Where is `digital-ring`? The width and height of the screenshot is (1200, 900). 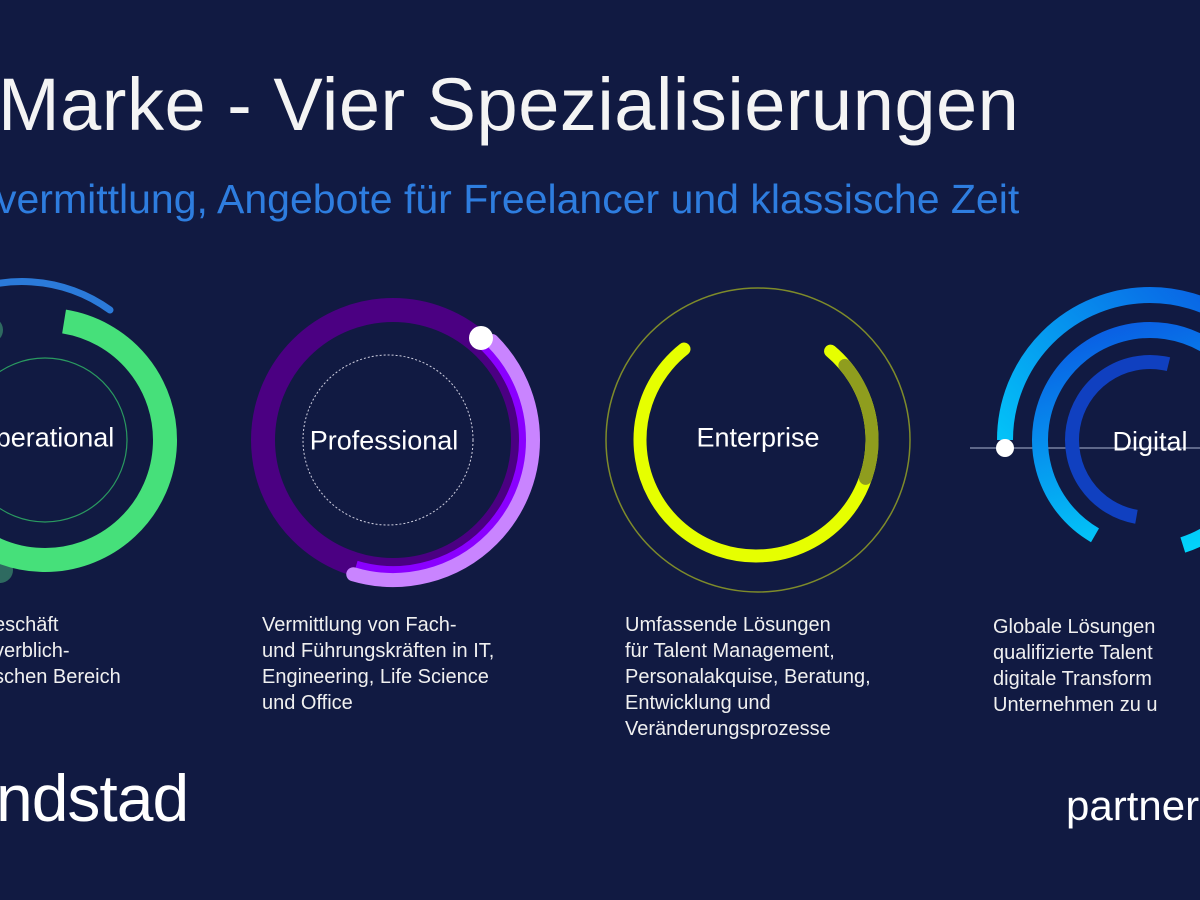 digital-ring is located at coordinates (1085, 440).